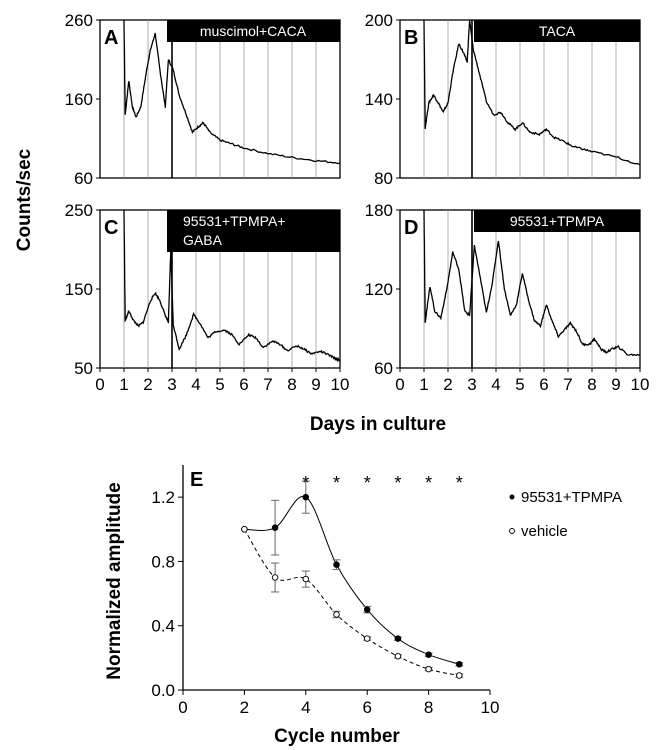 This screenshot has height=750, width=662. Describe the element at coordinates (571, 497) in the screenshot. I see `legend-filled-label: 95531+TPMPA` at that location.